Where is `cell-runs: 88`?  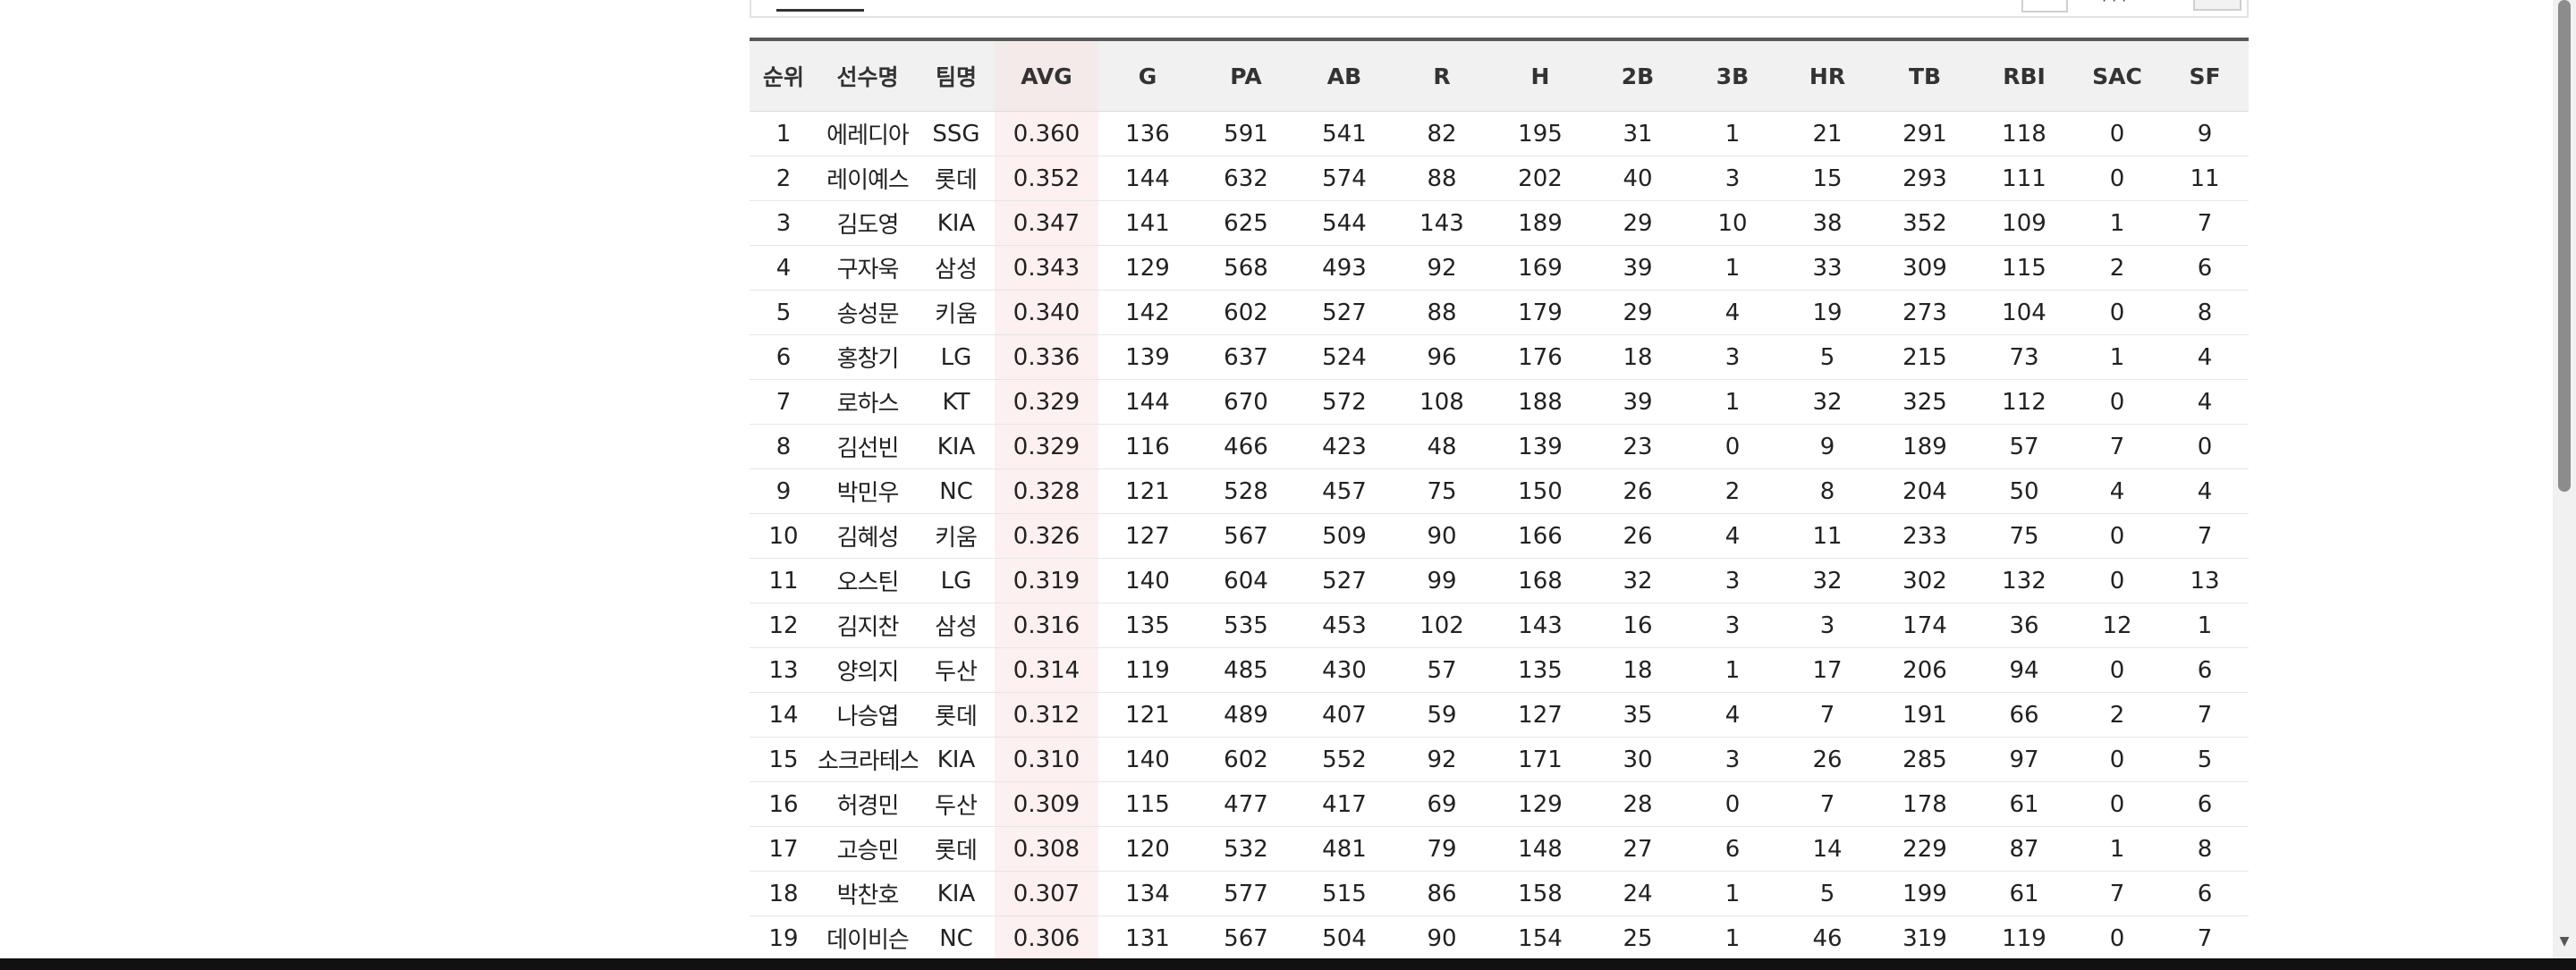 cell-runs: 88 is located at coordinates (1442, 312).